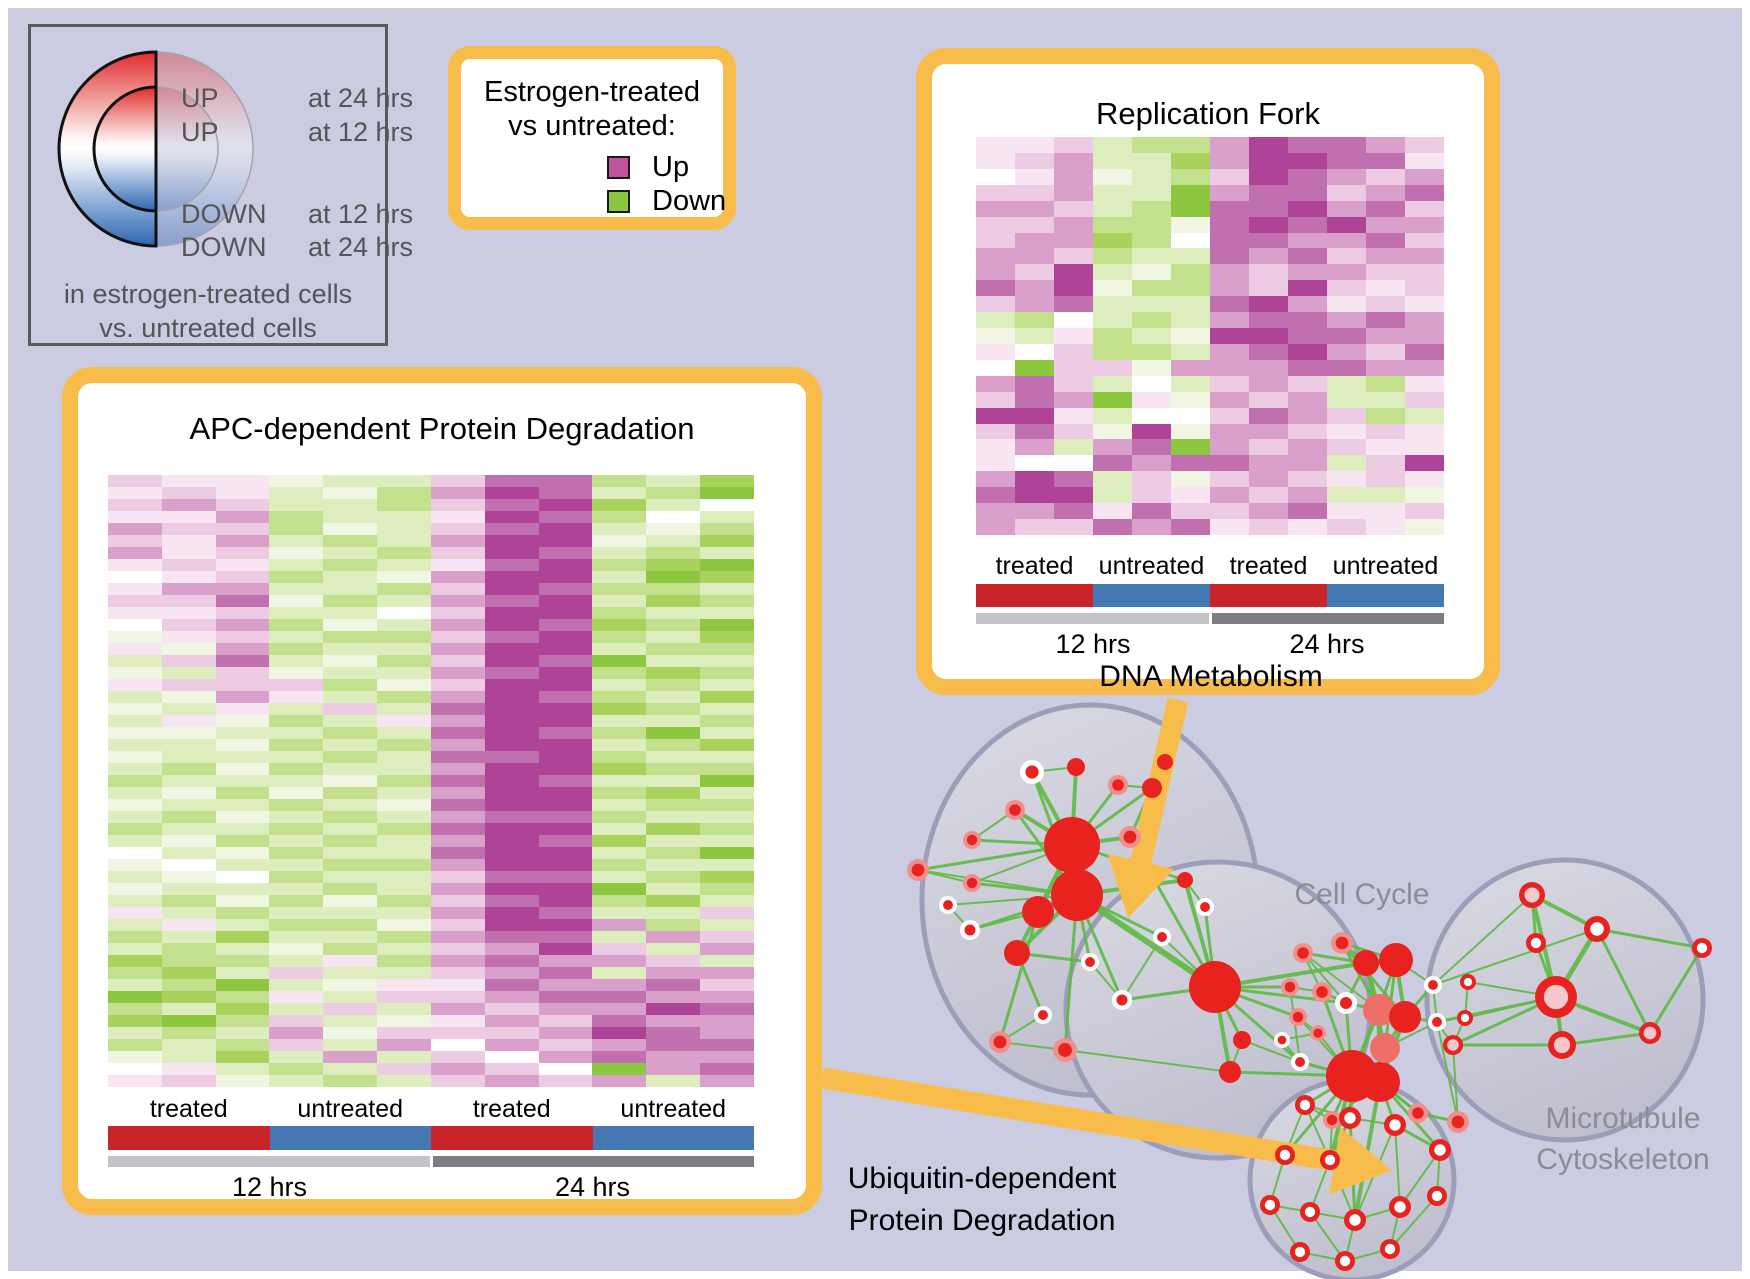 This screenshot has height=1279, width=1750. I want to click on legend-down12-time: at 12 hrs, so click(360, 214).